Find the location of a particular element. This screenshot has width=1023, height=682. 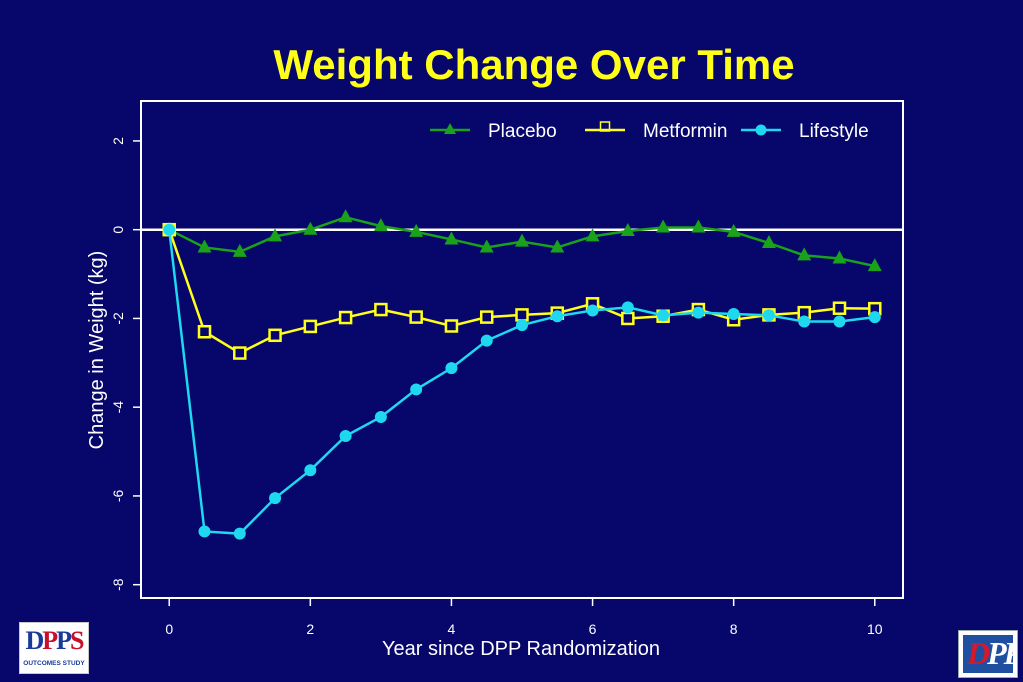

series-placebo is located at coordinates (522, 240).